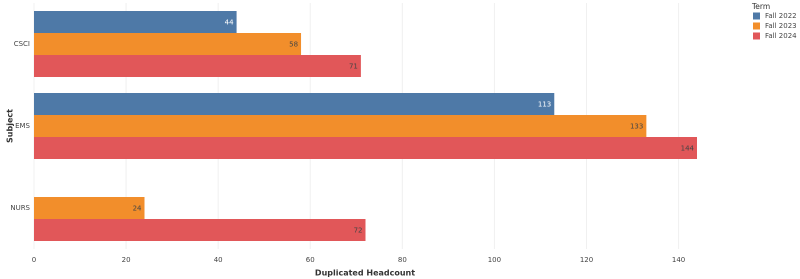 The height and width of the screenshot is (279, 800). I want to click on legend-label: Fall 2023, so click(781, 26).